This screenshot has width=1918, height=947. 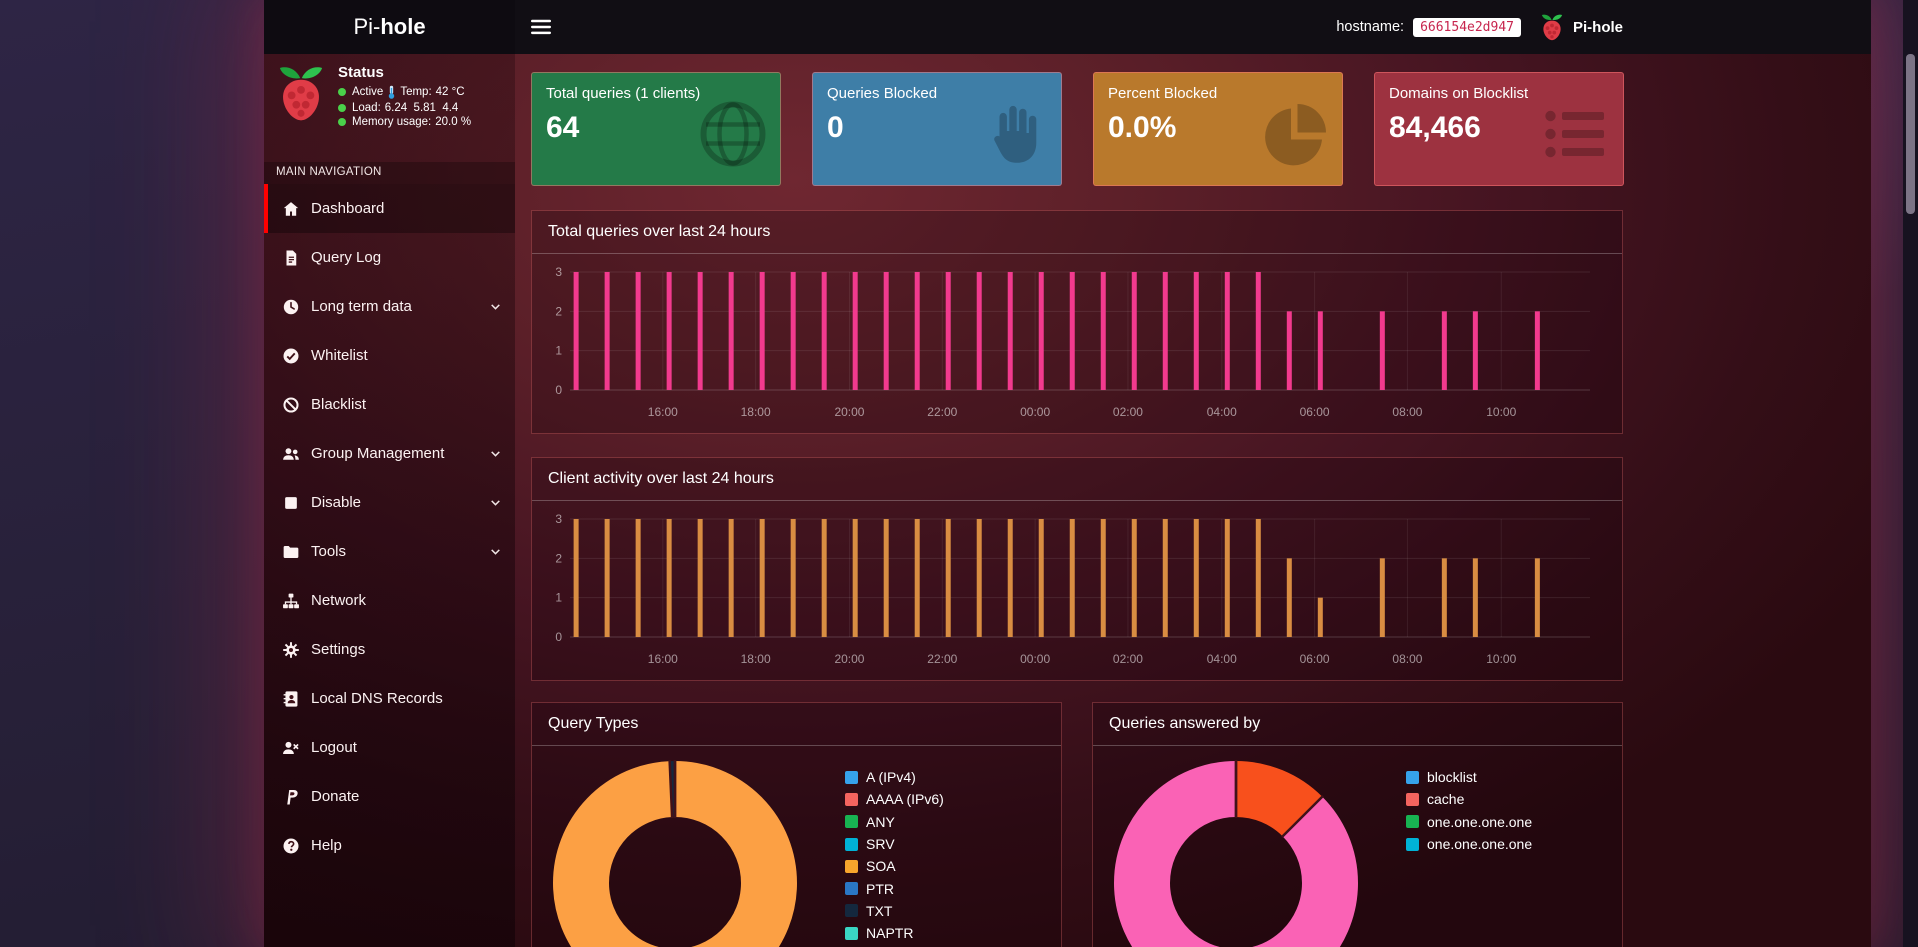 I want to click on card-title: Queries Blocked, so click(x=882, y=93).